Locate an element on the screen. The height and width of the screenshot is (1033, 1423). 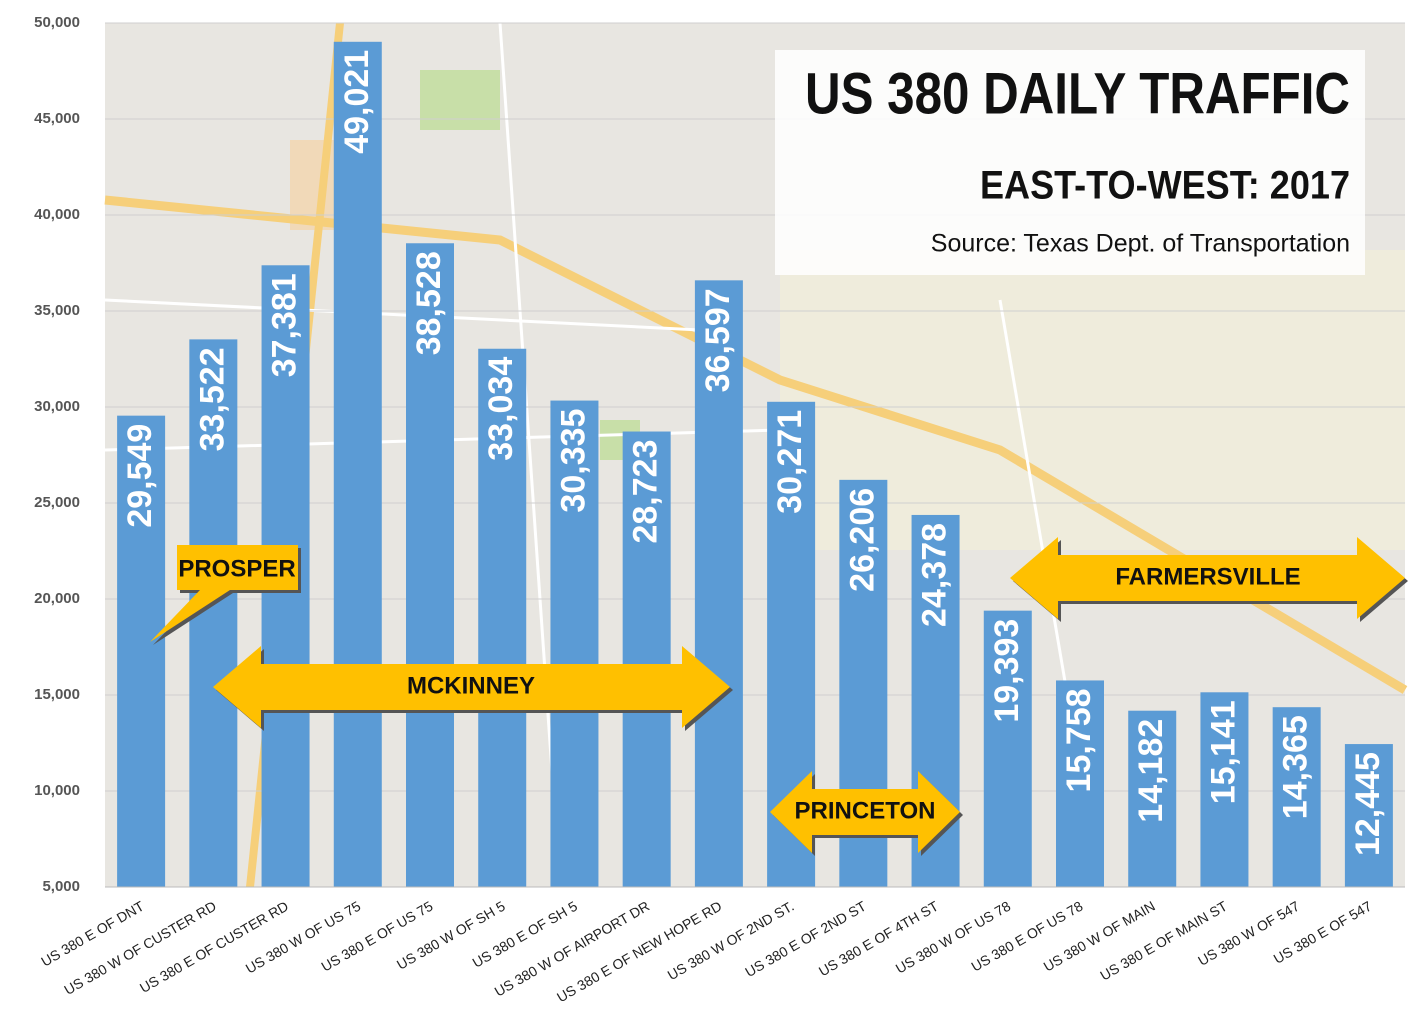
chart-subtitle: EAST-TO-WEST: 2017 is located at coordinates (1165, 186).